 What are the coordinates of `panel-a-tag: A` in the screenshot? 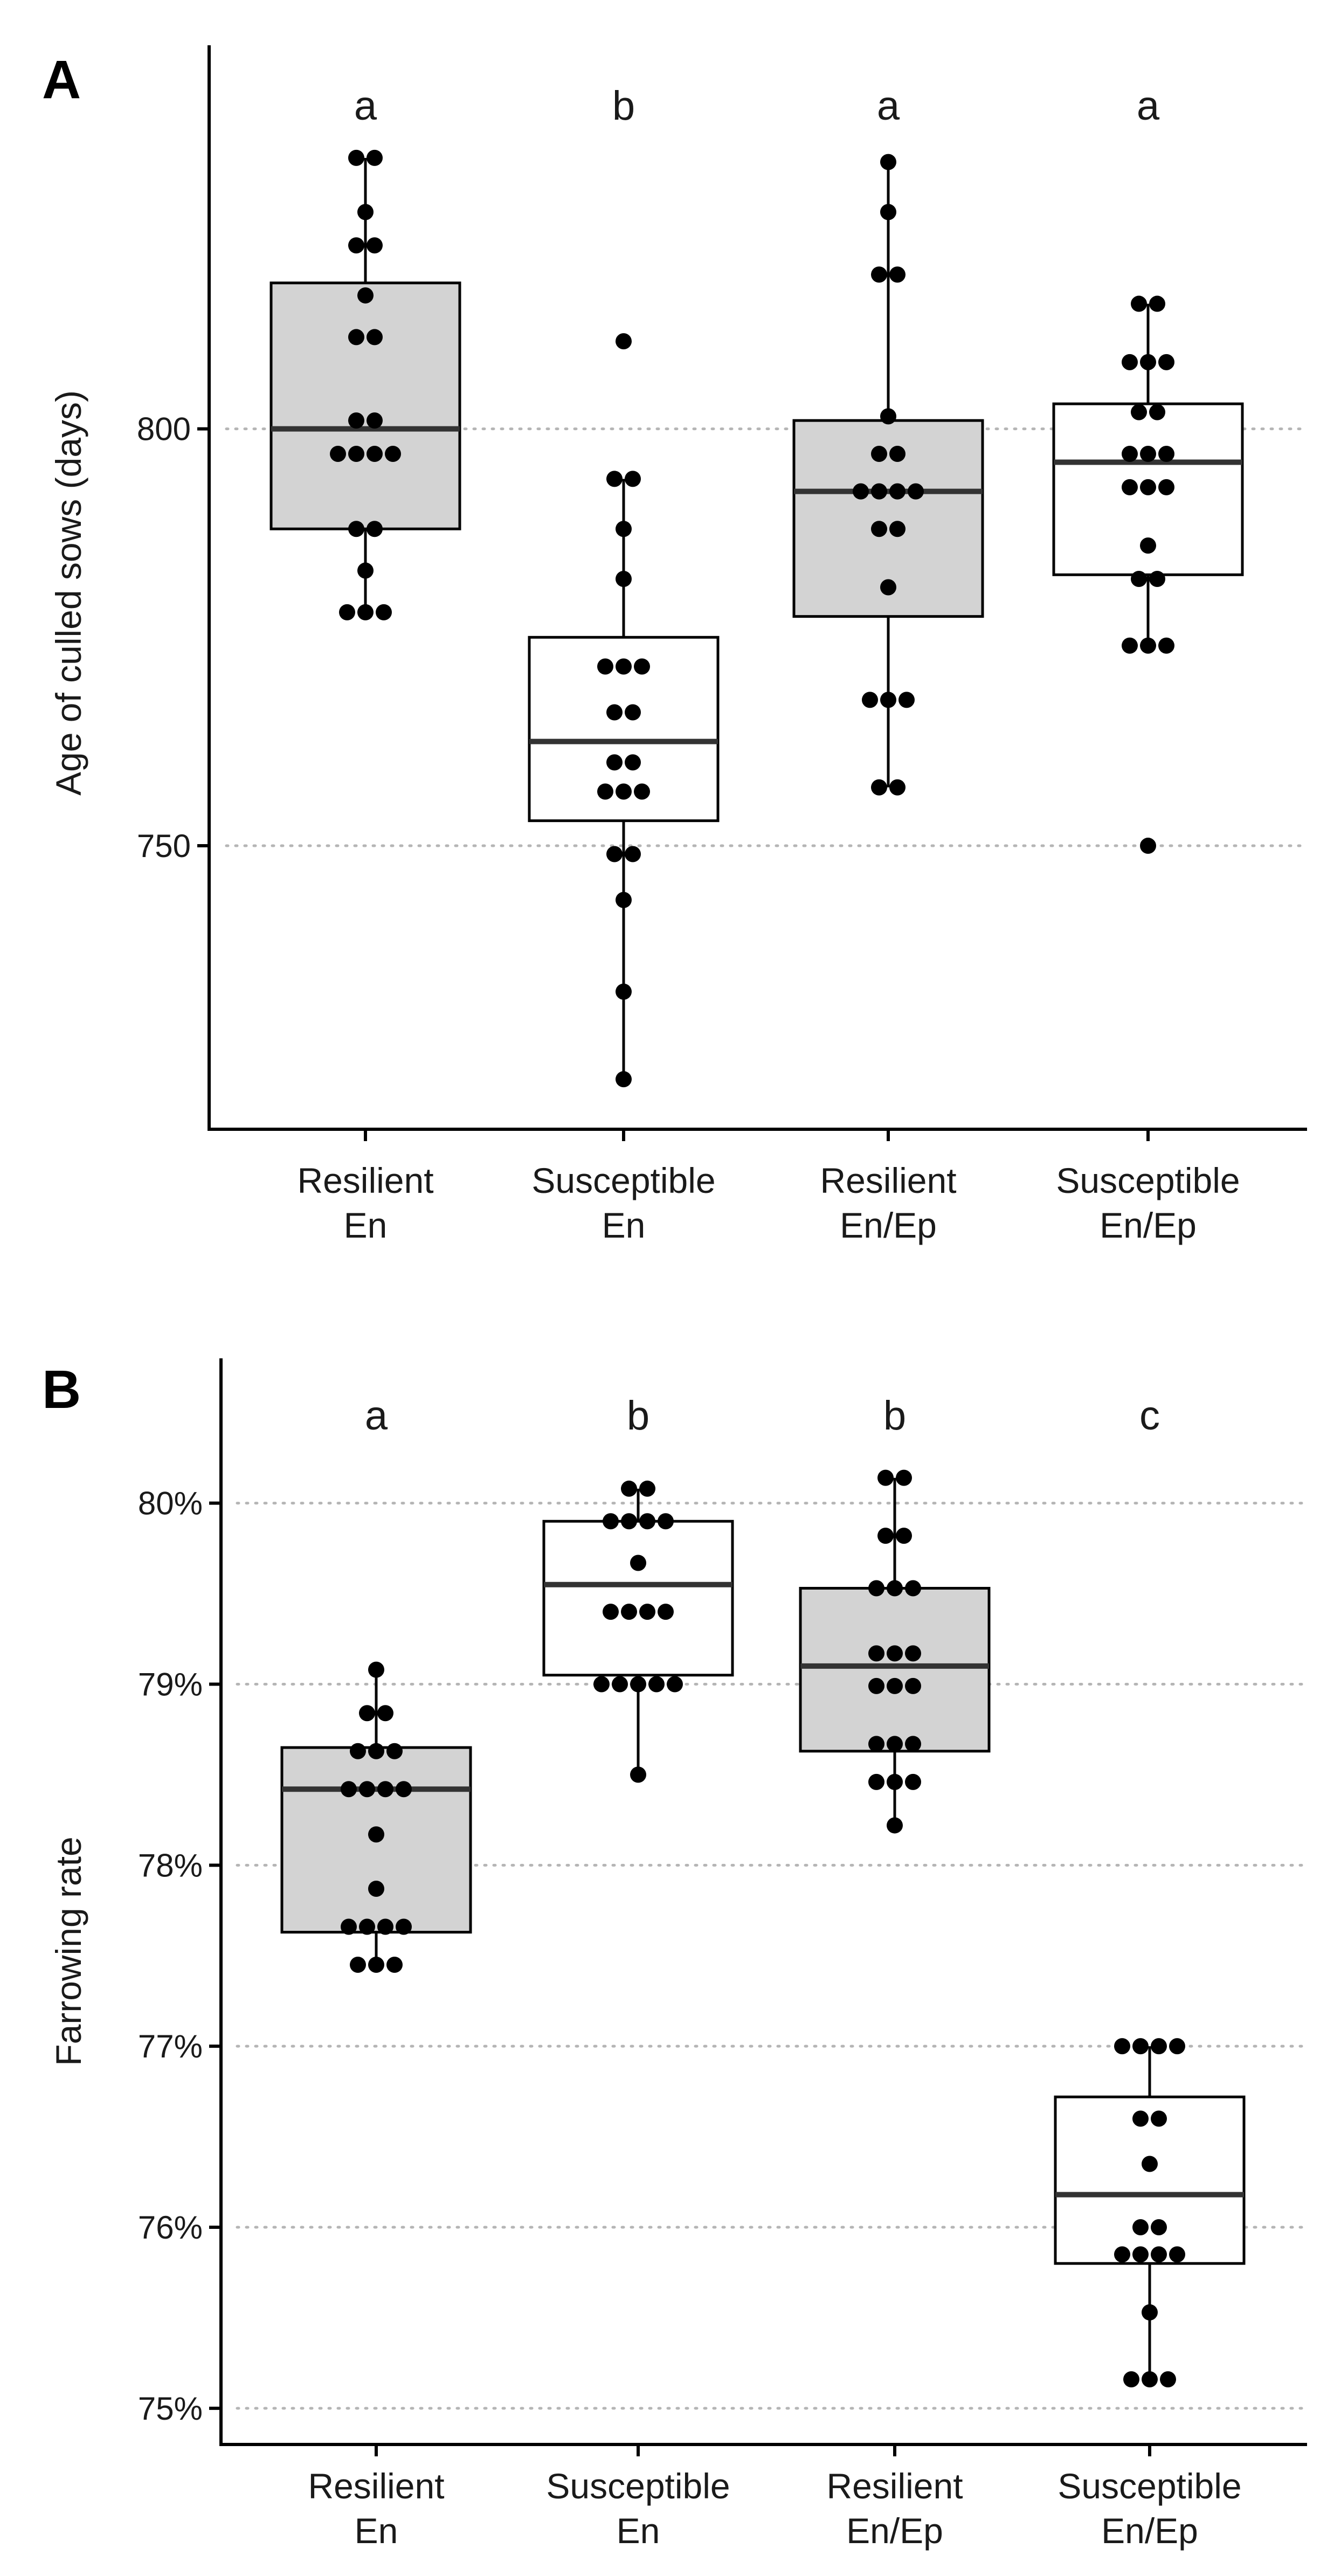 It's located at (61, 80).